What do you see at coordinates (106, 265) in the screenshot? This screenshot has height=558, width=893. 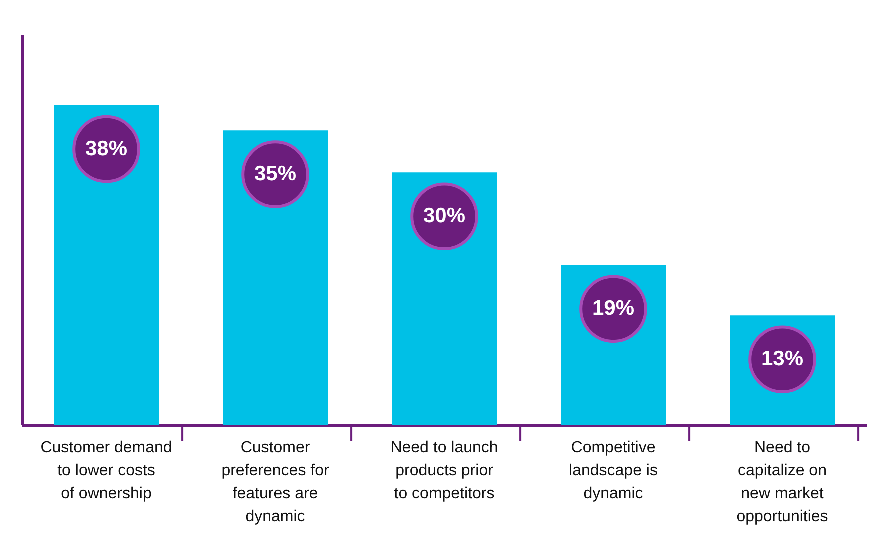 I see `bar` at bounding box center [106, 265].